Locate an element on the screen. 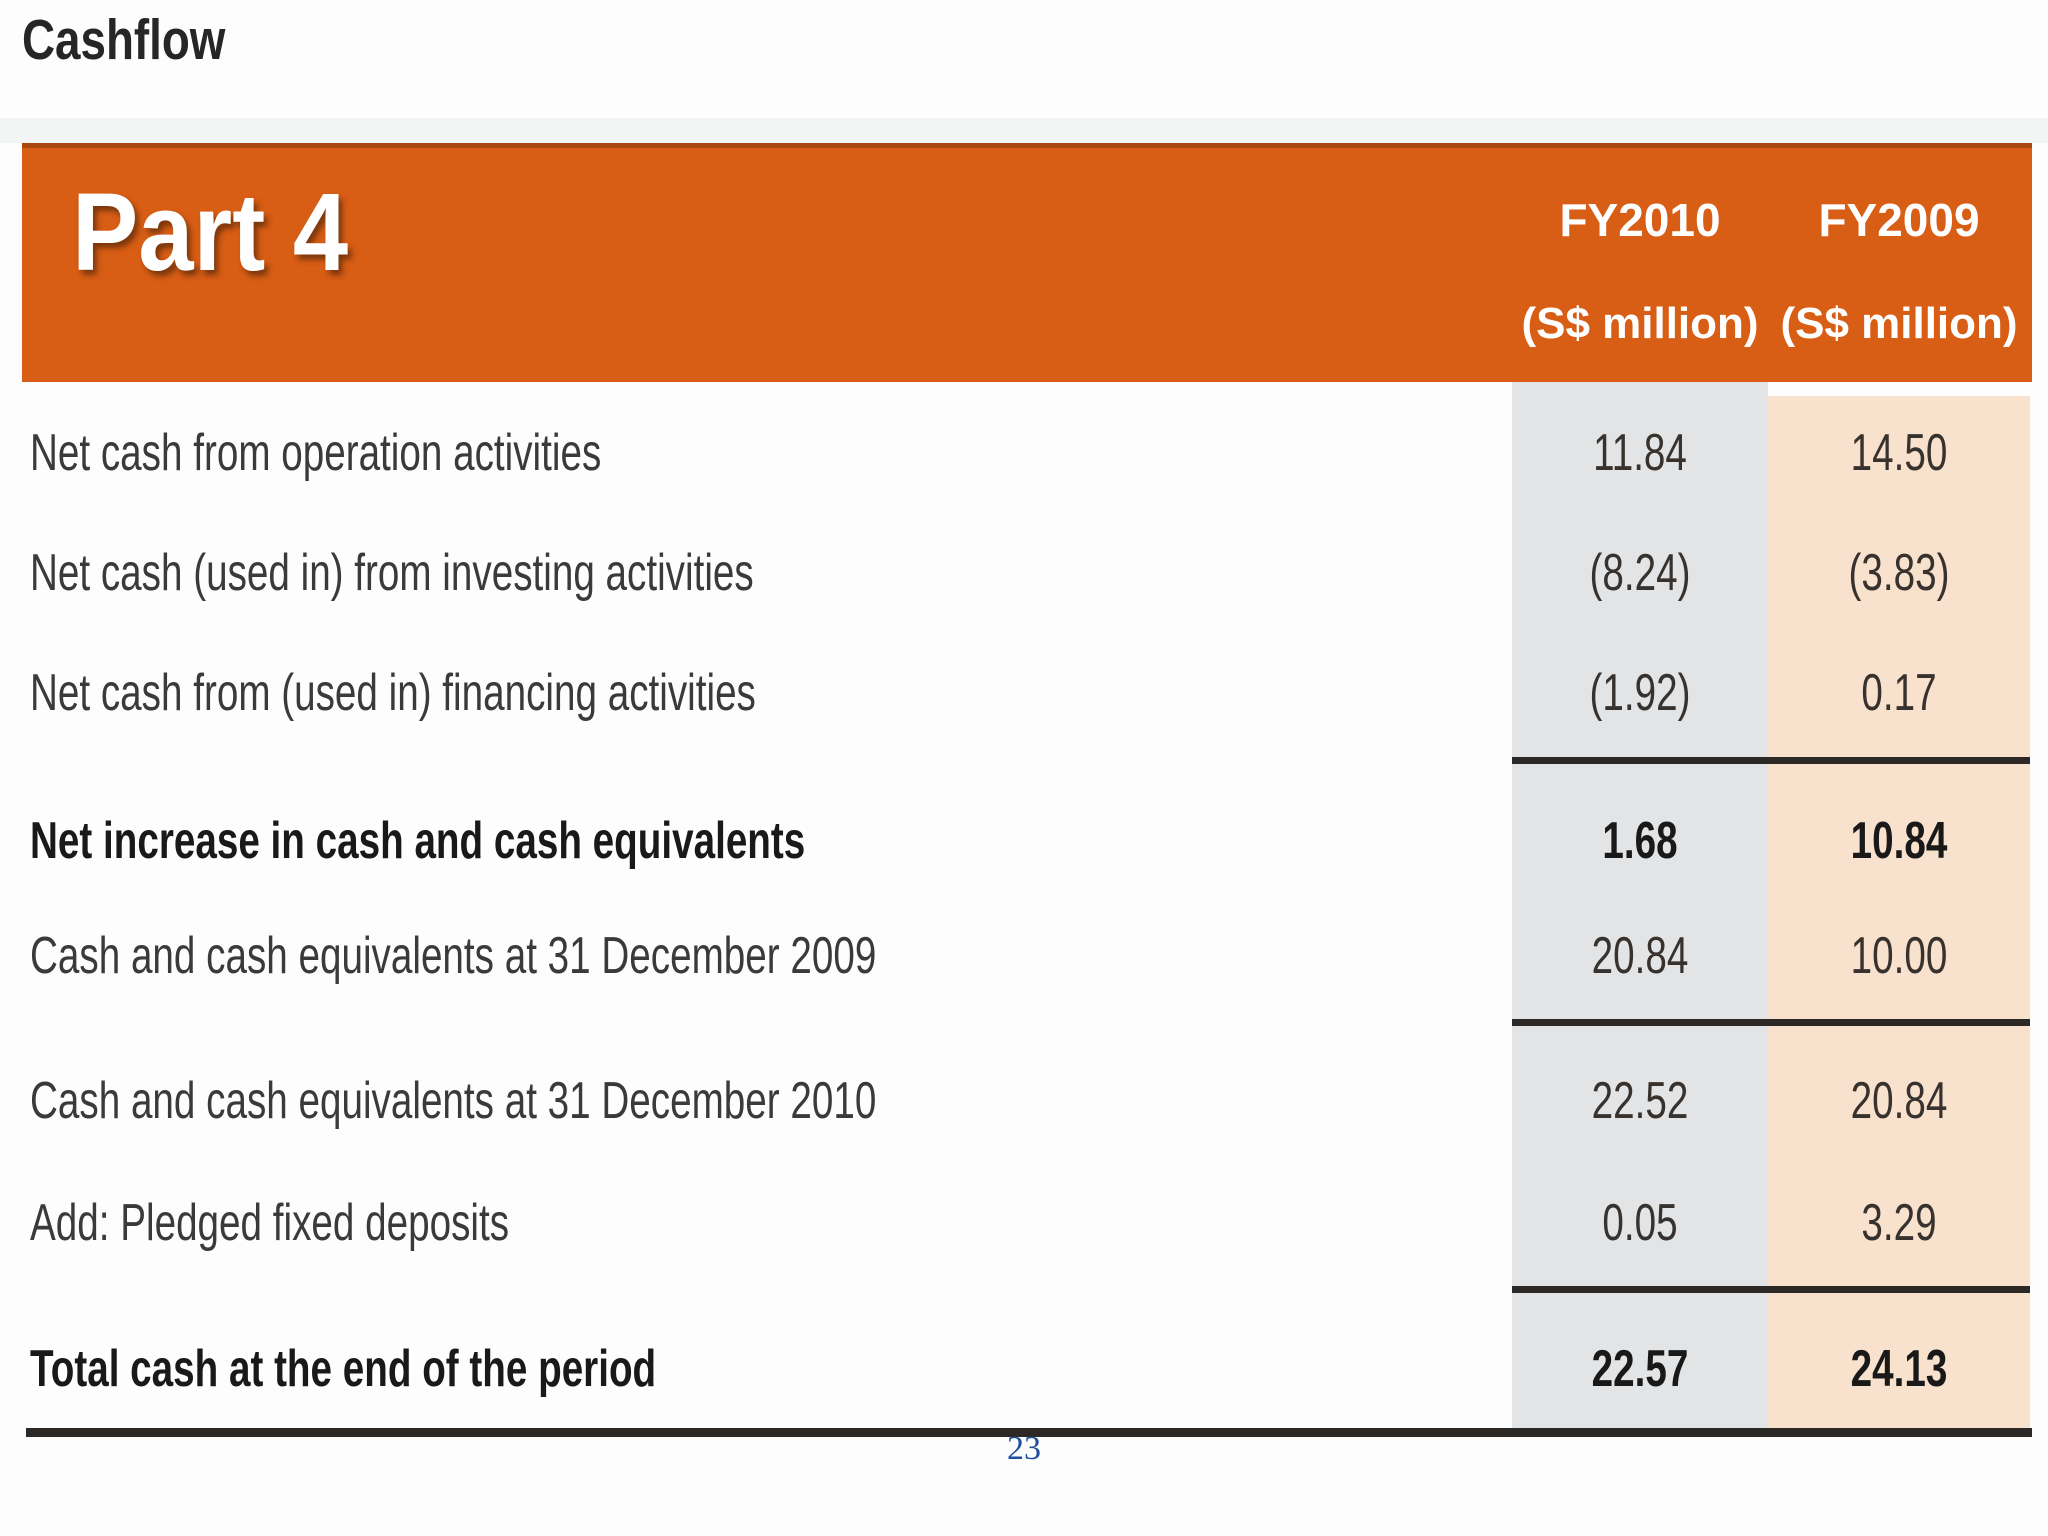 The width and height of the screenshot is (2048, 1536). page-number: 23 is located at coordinates (1024, 1448).